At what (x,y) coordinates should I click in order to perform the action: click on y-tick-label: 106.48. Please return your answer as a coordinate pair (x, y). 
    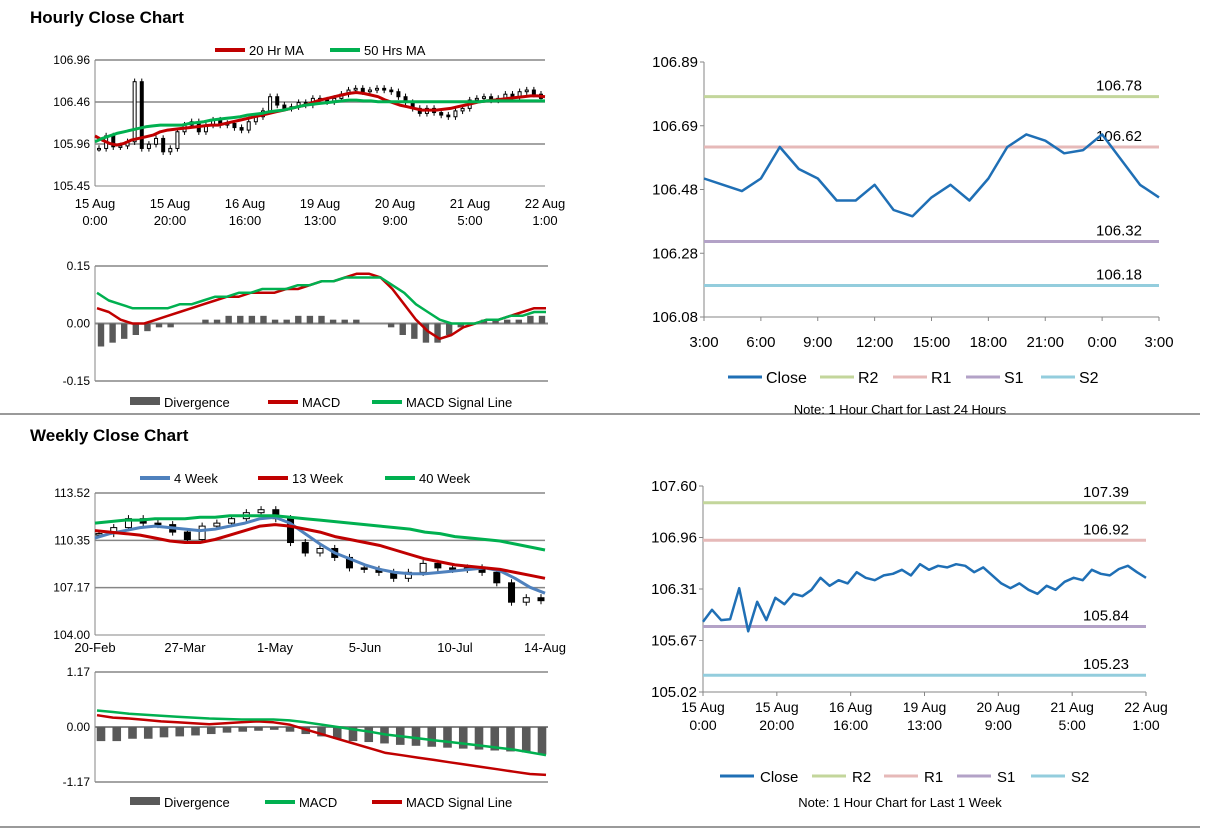
    Looking at the image, I should click on (675, 190).